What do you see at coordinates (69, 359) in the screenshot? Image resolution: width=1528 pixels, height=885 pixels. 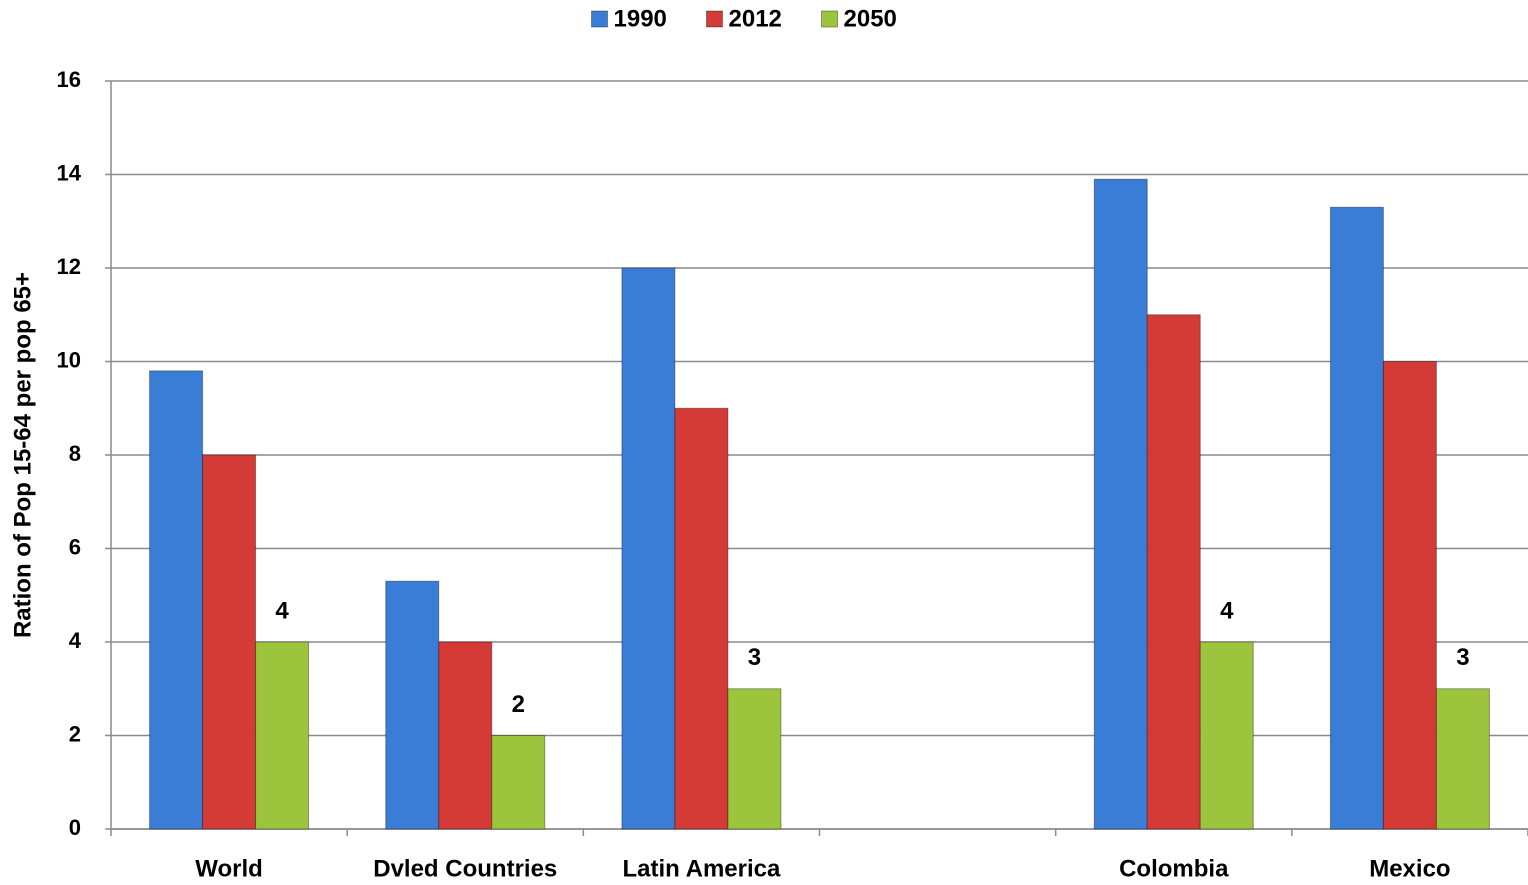 I see `y-tick-label: 10` at bounding box center [69, 359].